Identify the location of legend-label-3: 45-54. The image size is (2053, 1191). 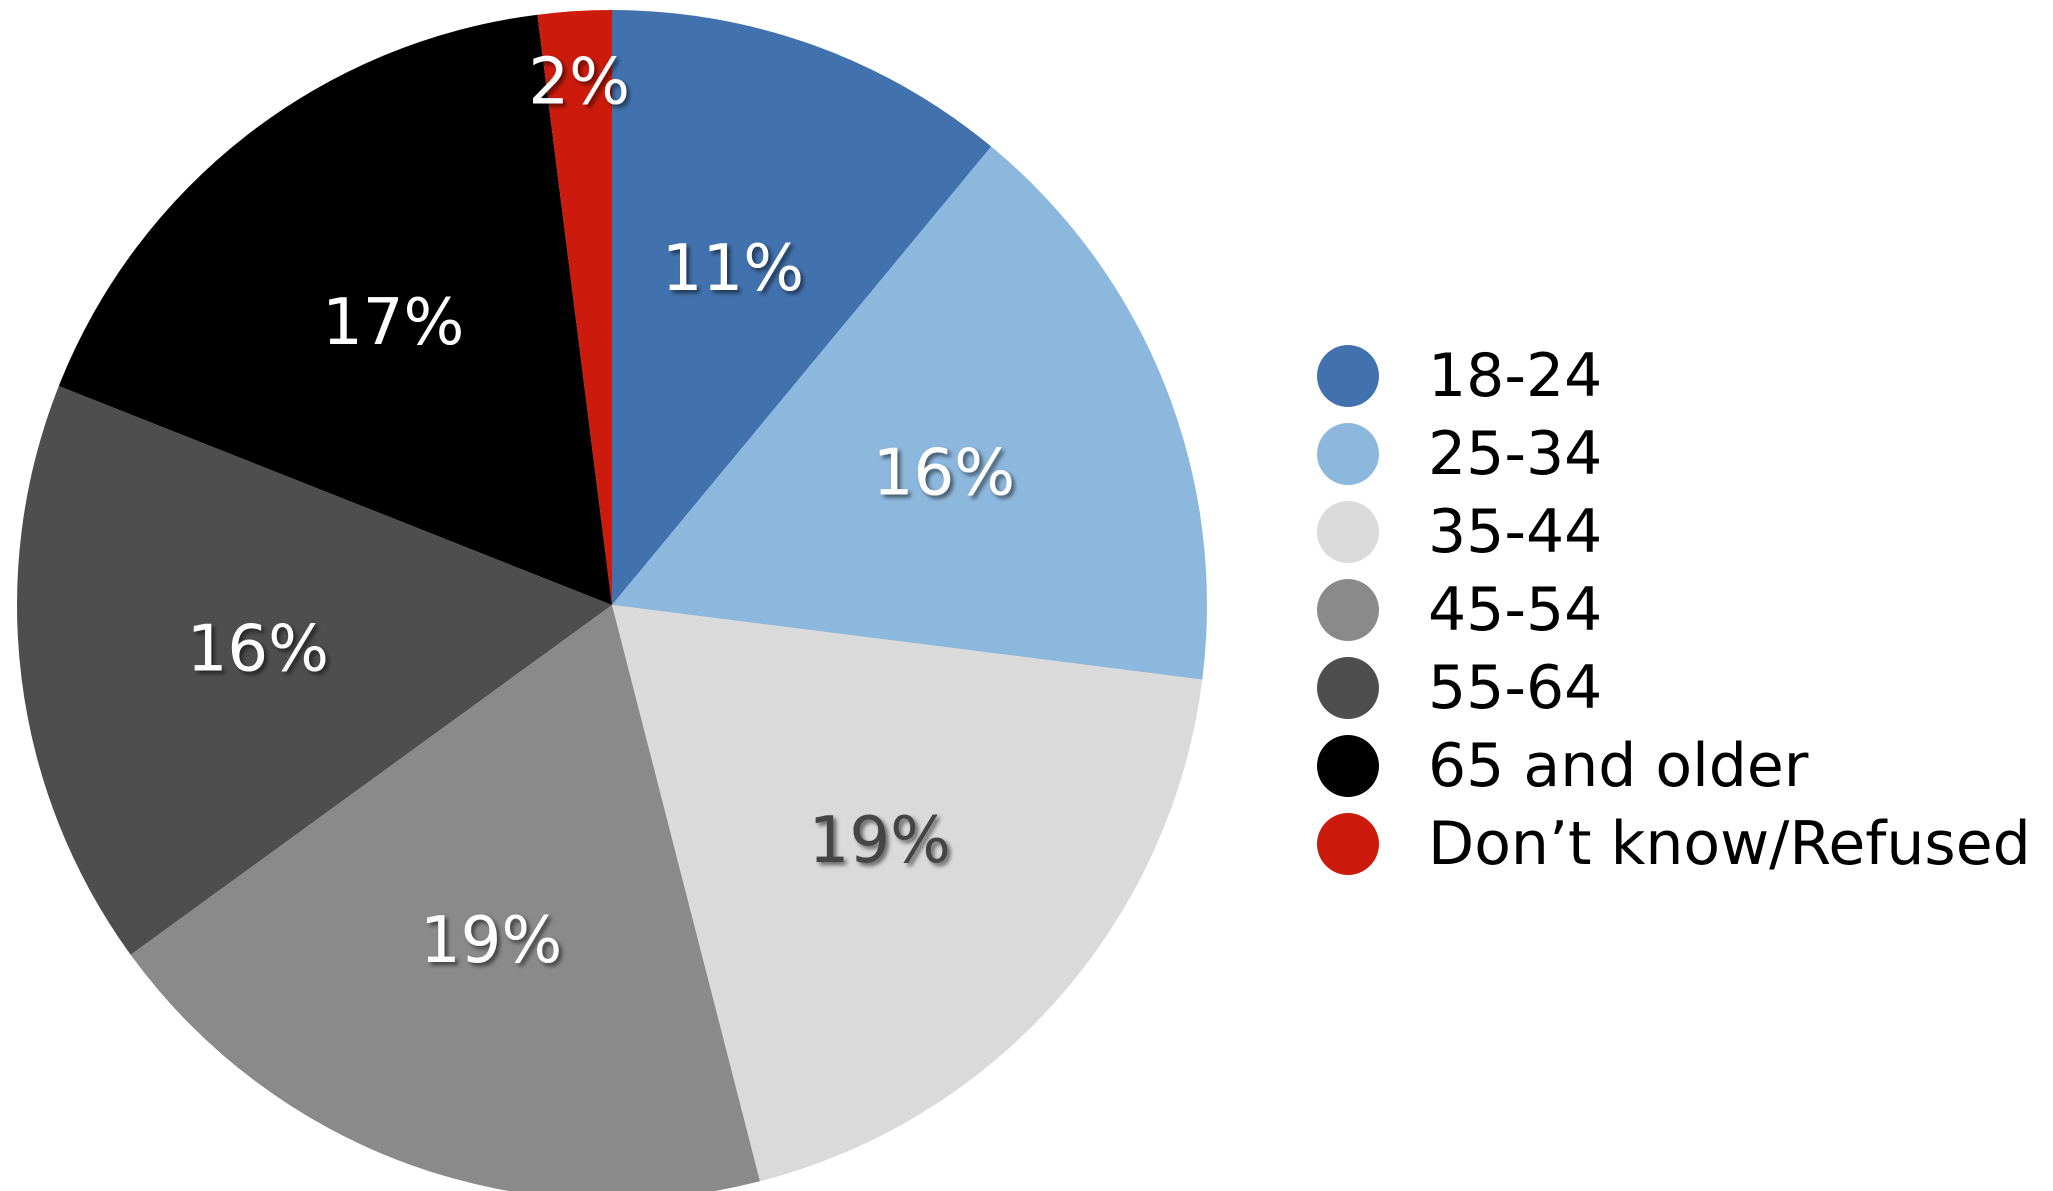
(1515, 610).